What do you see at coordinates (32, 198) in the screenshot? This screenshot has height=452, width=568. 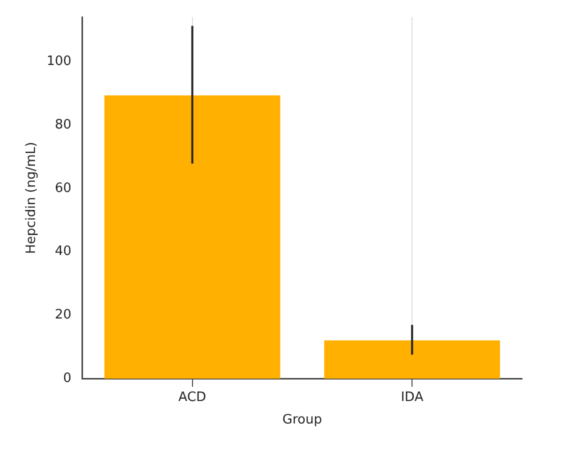 I see `y-axis-title: Hepcidin (ng/mL)` at bounding box center [32, 198].